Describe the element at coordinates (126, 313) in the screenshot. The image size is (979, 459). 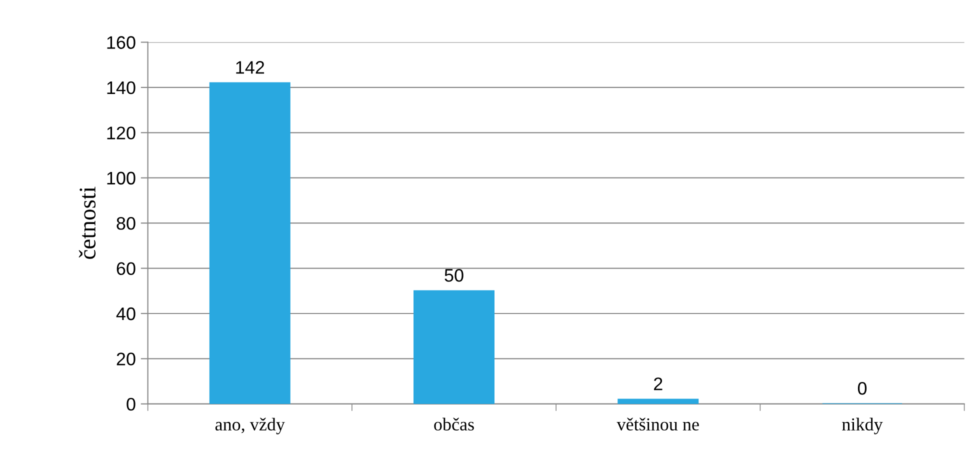
I see `y-tick-label: 40` at that location.